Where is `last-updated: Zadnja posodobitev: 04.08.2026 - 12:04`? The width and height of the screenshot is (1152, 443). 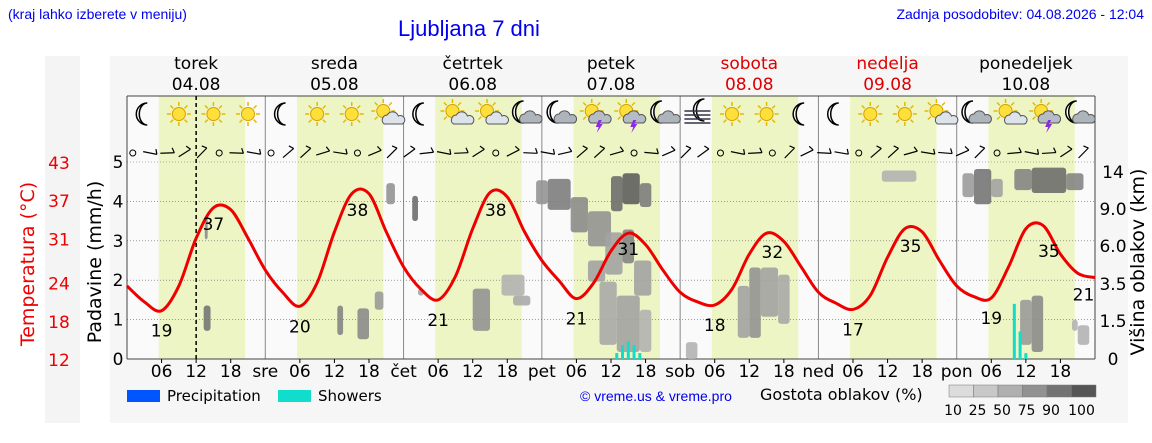 last-updated: Zadnja posodobitev: 04.08.2026 - 12:04 is located at coordinates (1020, 14).